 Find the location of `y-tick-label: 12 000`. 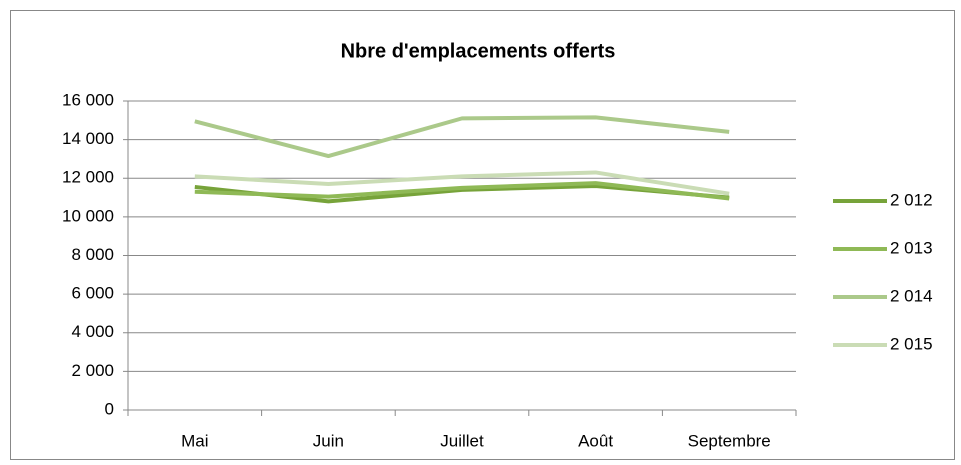

y-tick-label: 12 000 is located at coordinates (88, 177).